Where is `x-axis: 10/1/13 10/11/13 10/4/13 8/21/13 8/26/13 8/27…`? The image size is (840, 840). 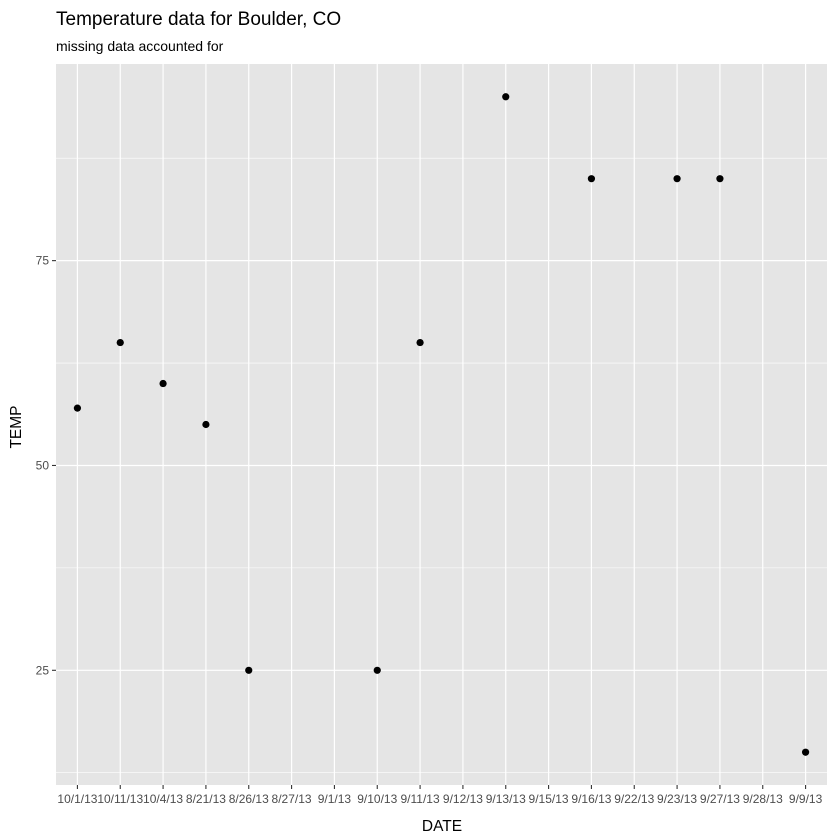 x-axis: 10/1/13 10/11/13 10/4/13 8/21/13 8/26/13 8/27… is located at coordinates (440, 795).